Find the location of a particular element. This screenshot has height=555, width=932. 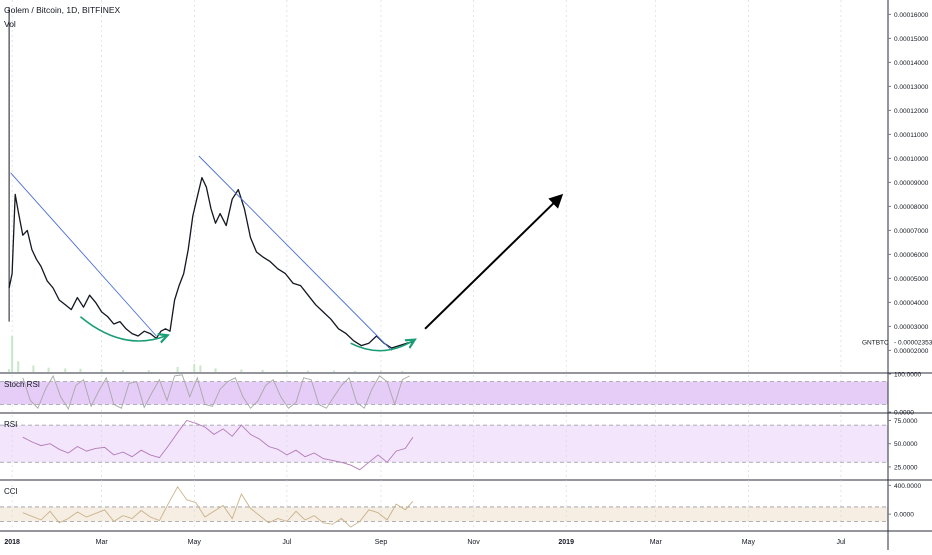

price-tick-label: 0.00009000 is located at coordinates (911, 183).